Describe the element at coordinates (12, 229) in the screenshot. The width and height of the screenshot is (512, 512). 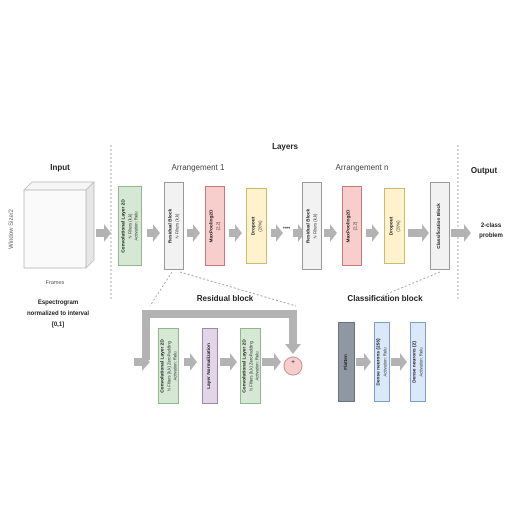
I see `spectrogram-y-axis-label: Window Size/2` at that location.